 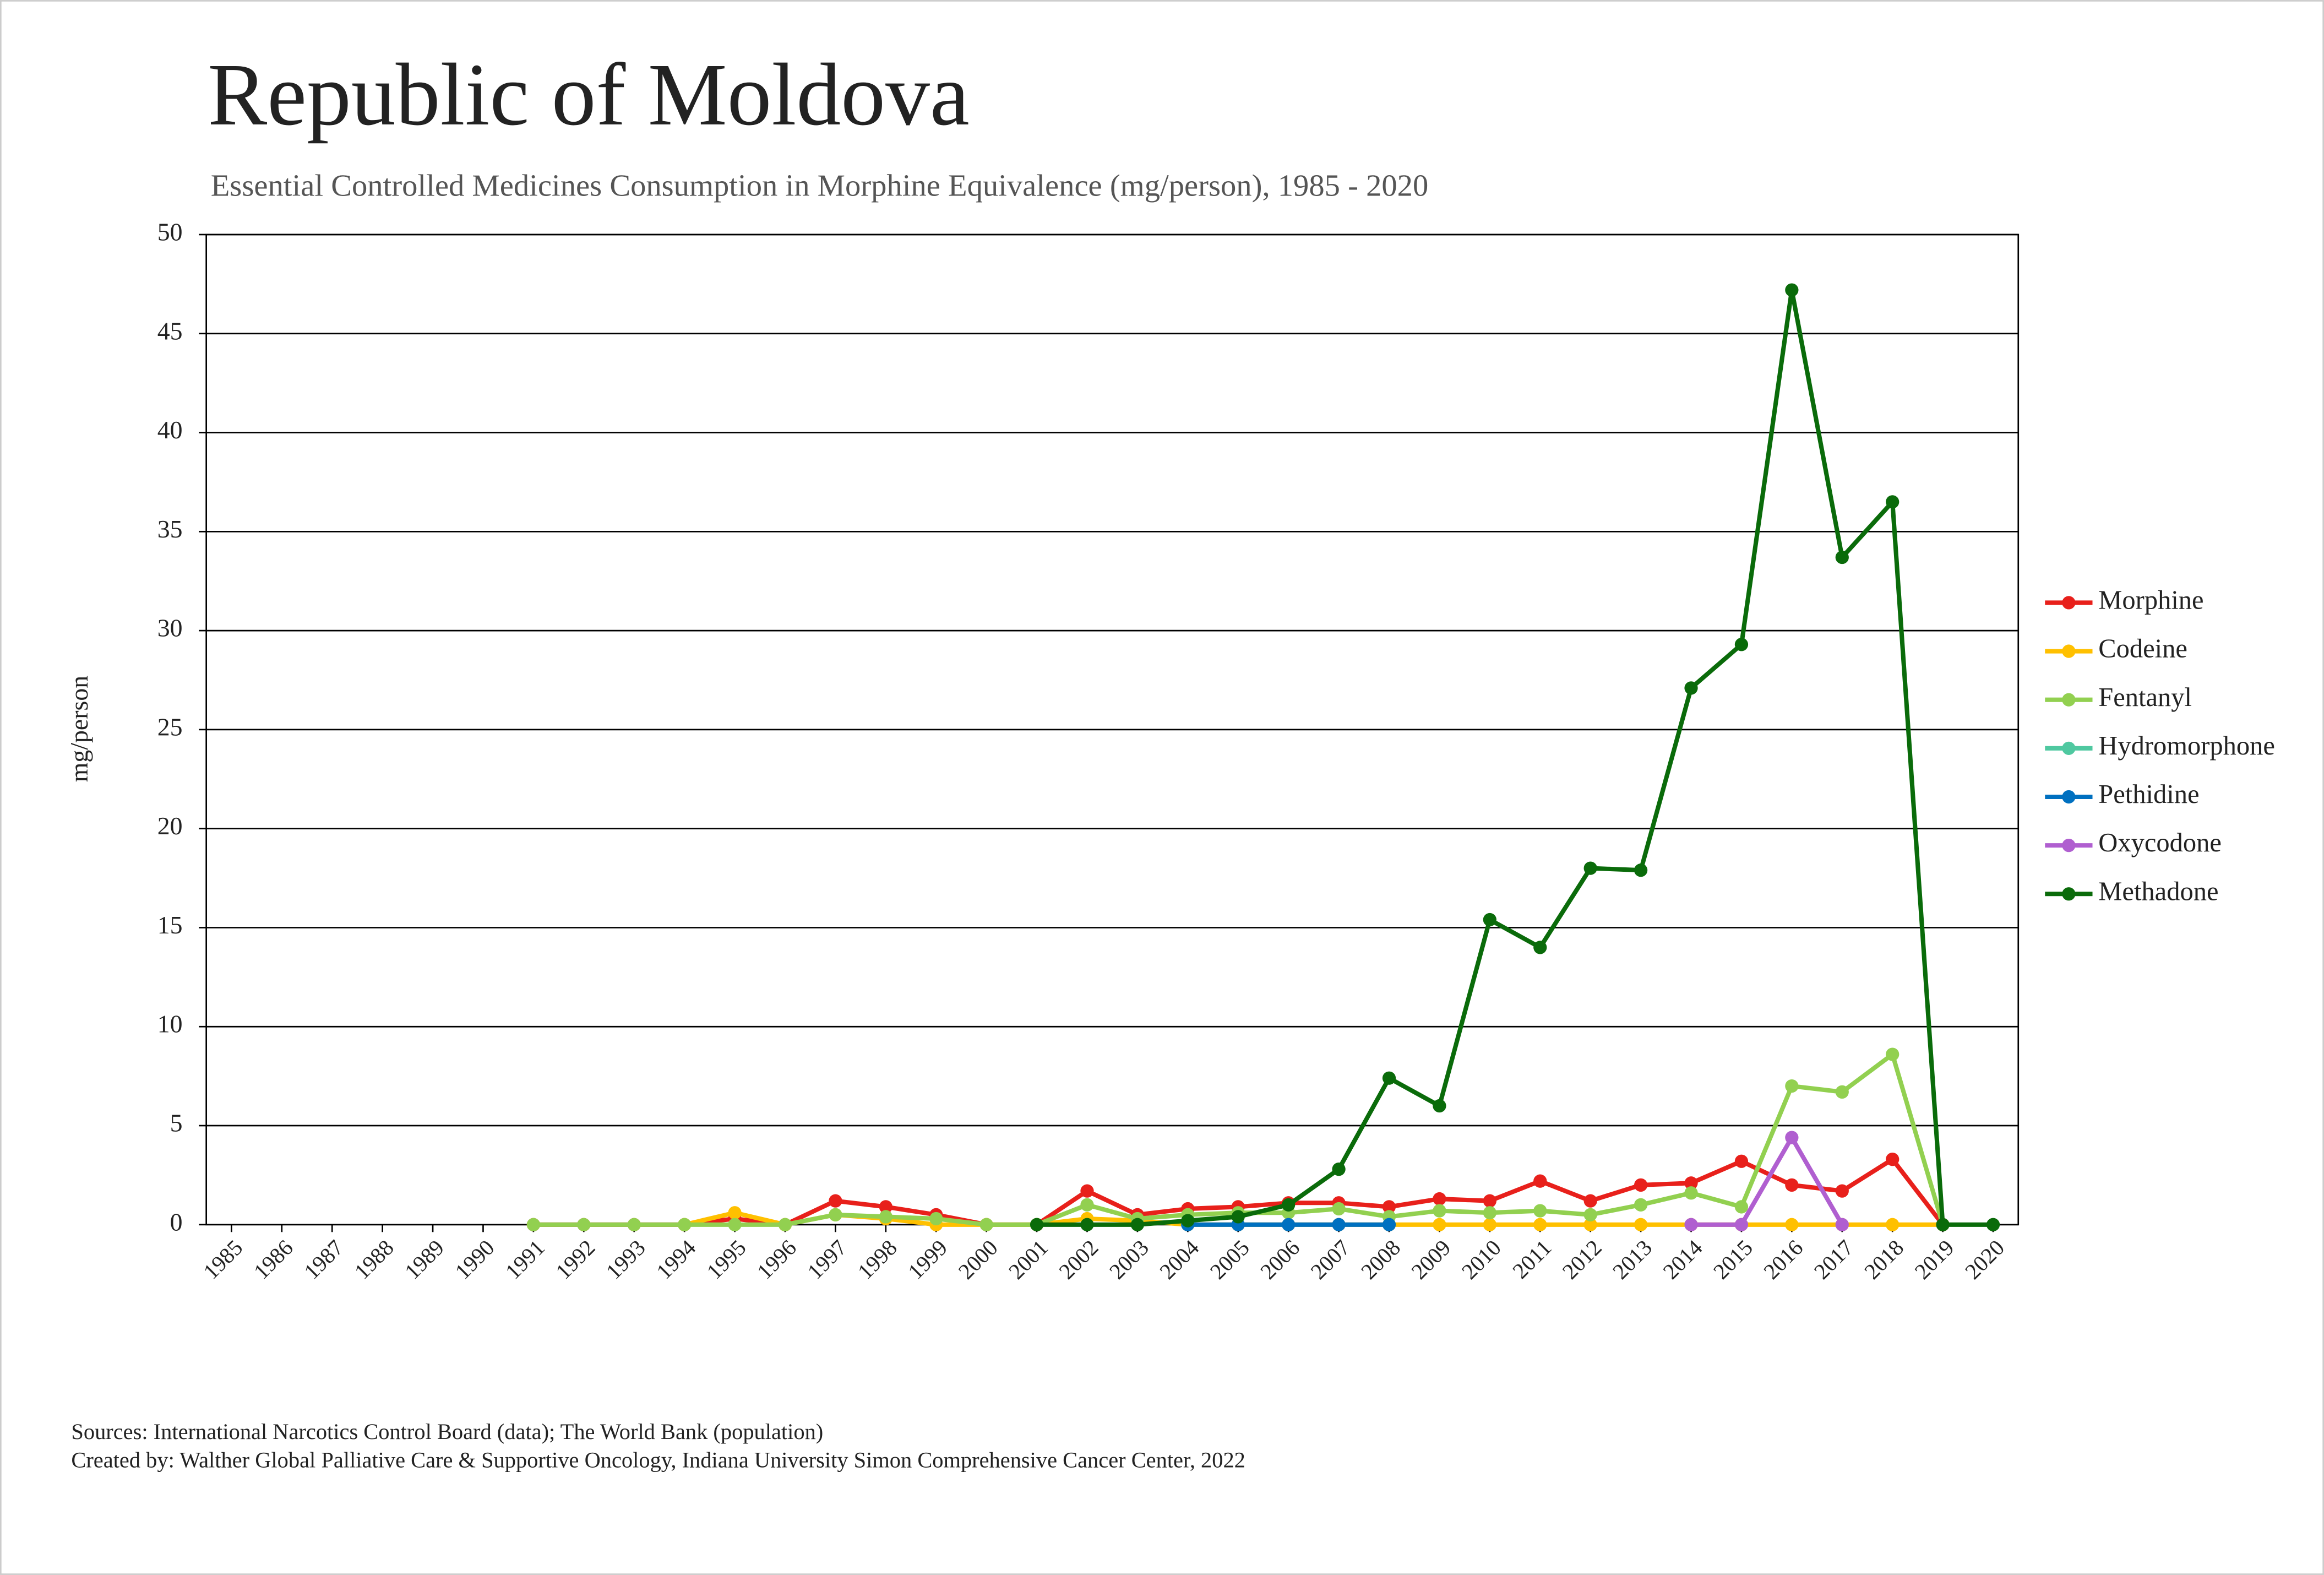 I want to click on y-tick-label: 5, so click(x=176, y=1123).